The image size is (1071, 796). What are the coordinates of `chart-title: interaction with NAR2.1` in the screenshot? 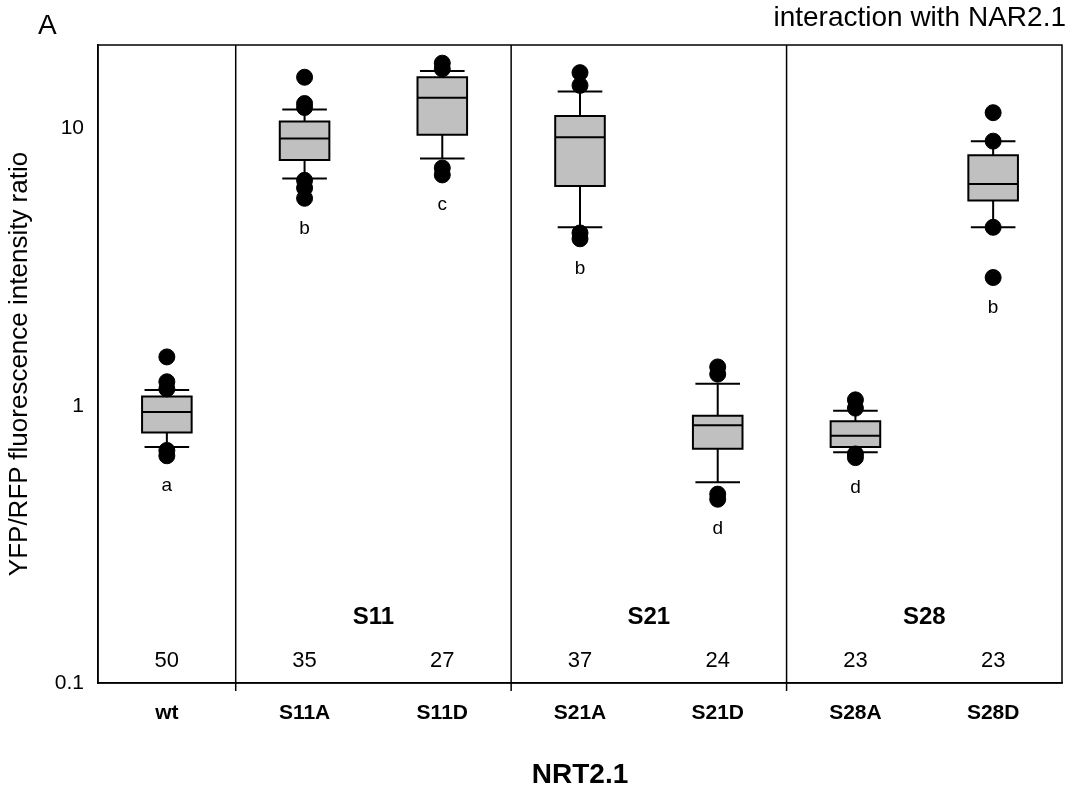 It's located at (919, 16).